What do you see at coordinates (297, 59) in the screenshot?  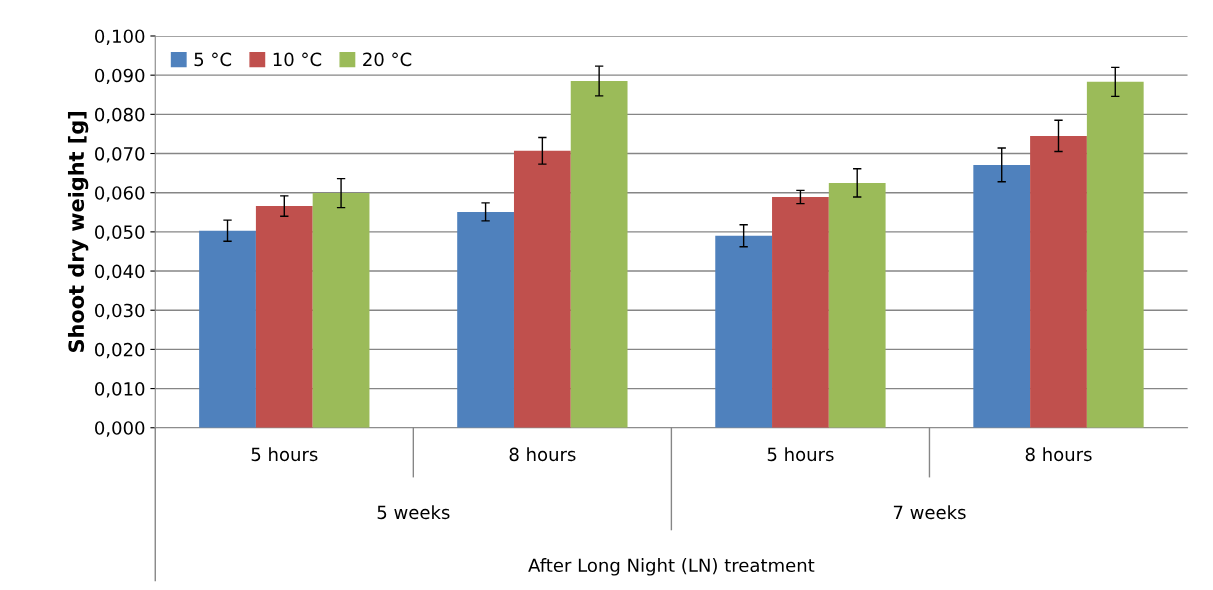 I see `legend-label: 10 °C` at bounding box center [297, 59].